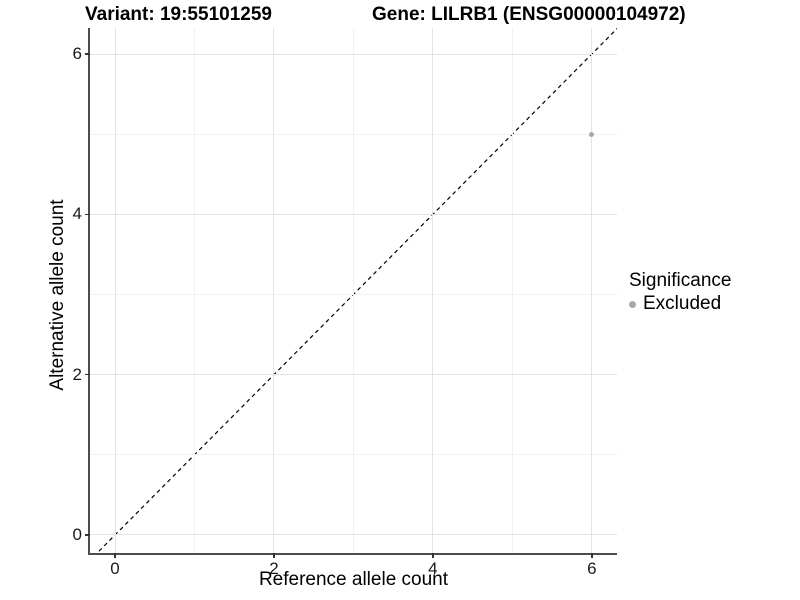  Describe the element at coordinates (353, 579) in the screenshot. I see `x-axis-title: Reference allele count` at that location.